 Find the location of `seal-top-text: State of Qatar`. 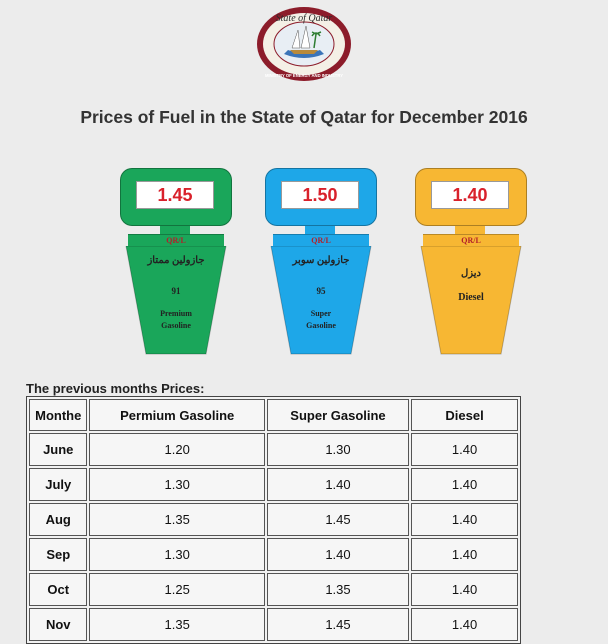

seal-top-text: State of Qatar is located at coordinates (304, 18).